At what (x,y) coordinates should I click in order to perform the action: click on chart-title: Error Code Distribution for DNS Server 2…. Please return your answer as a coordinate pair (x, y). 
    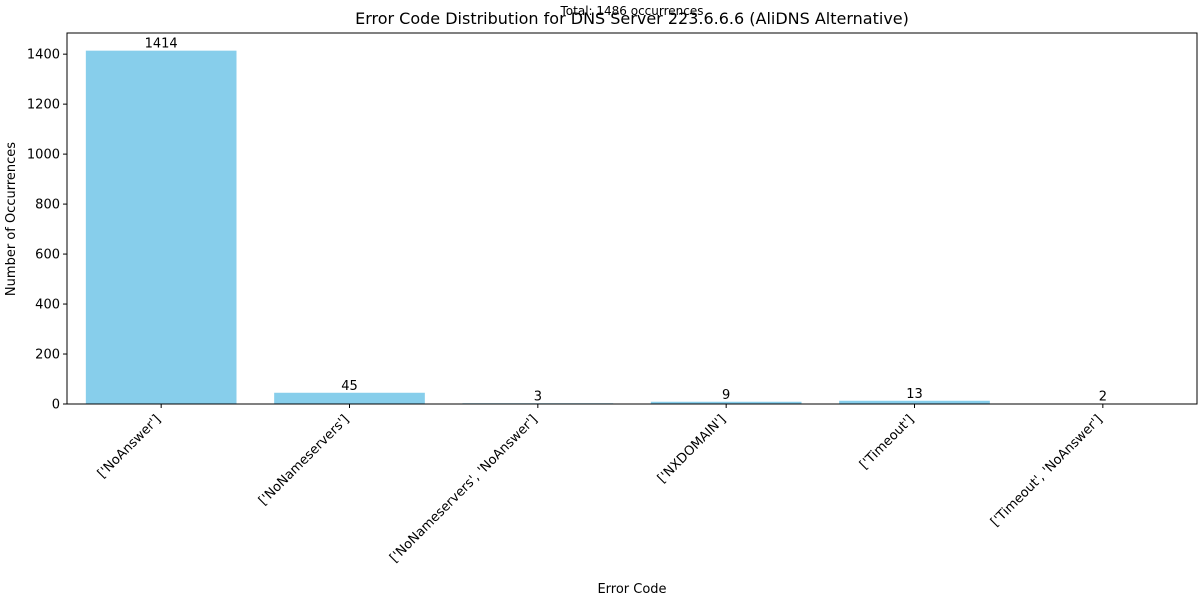
    Looking at the image, I should click on (632, 18).